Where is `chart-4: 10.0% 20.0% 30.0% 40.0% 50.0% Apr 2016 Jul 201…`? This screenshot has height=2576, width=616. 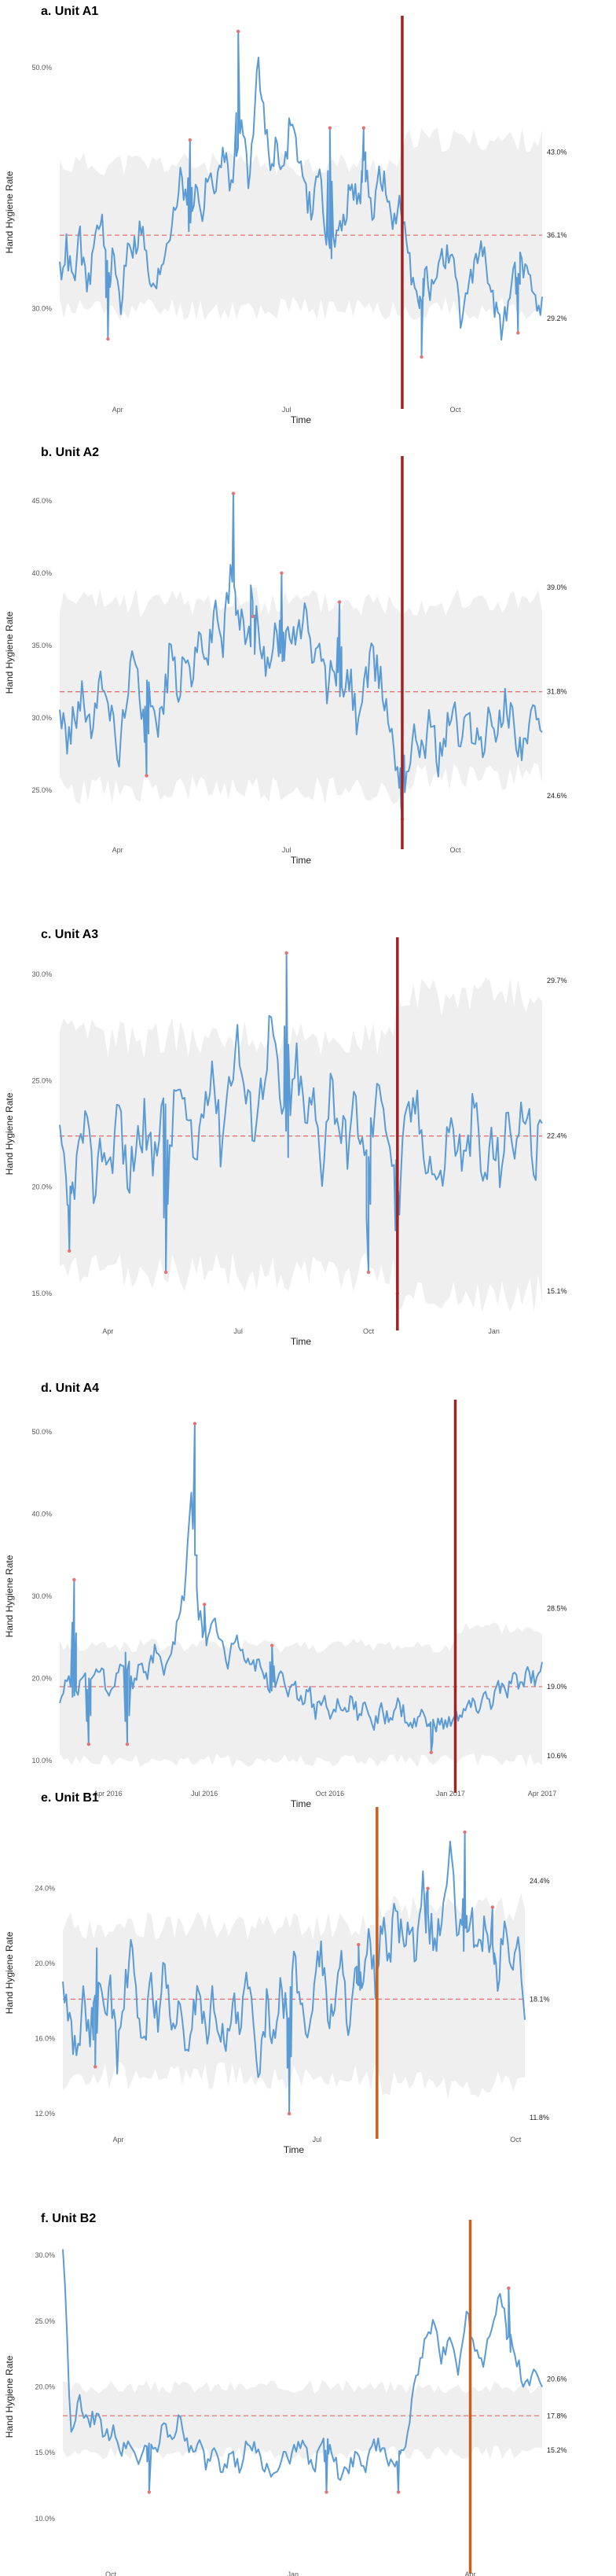
chart-4: 10.0% 20.0% 30.0% 40.0% 50.0% Apr 2016 Jul 201… is located at coordinates (285, 1604).